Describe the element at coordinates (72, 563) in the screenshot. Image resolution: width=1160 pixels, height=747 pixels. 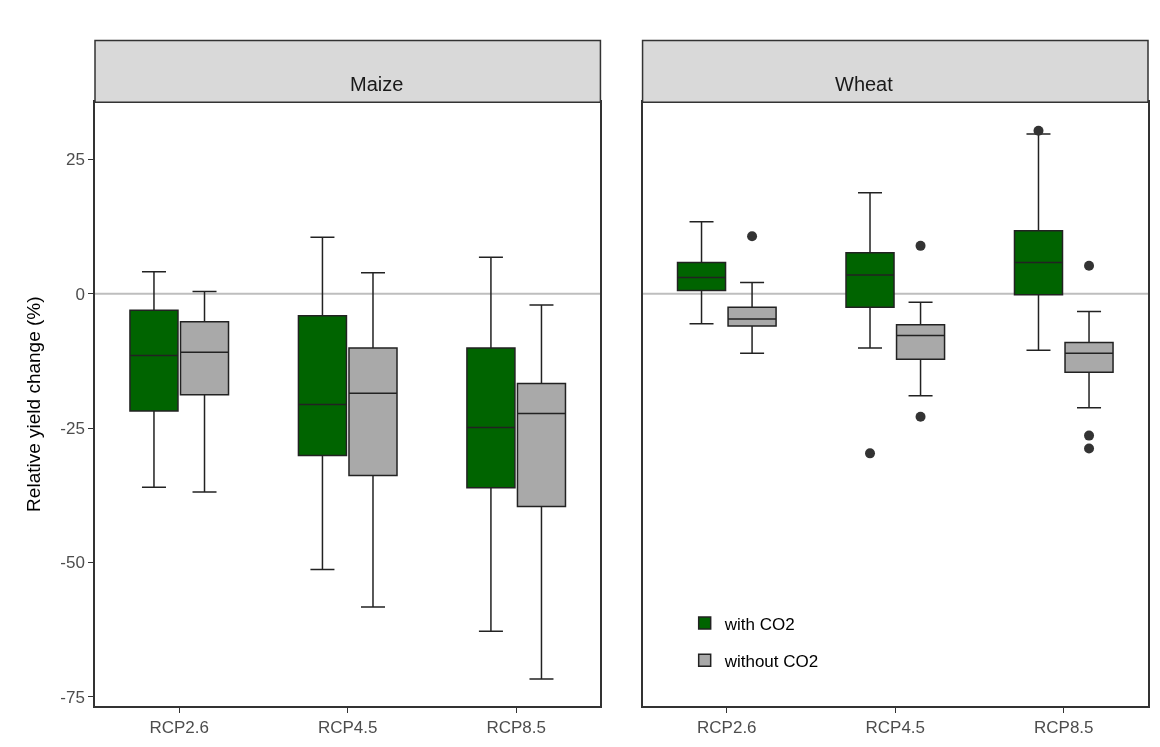
I see `y-tick-label: -50` at that location.